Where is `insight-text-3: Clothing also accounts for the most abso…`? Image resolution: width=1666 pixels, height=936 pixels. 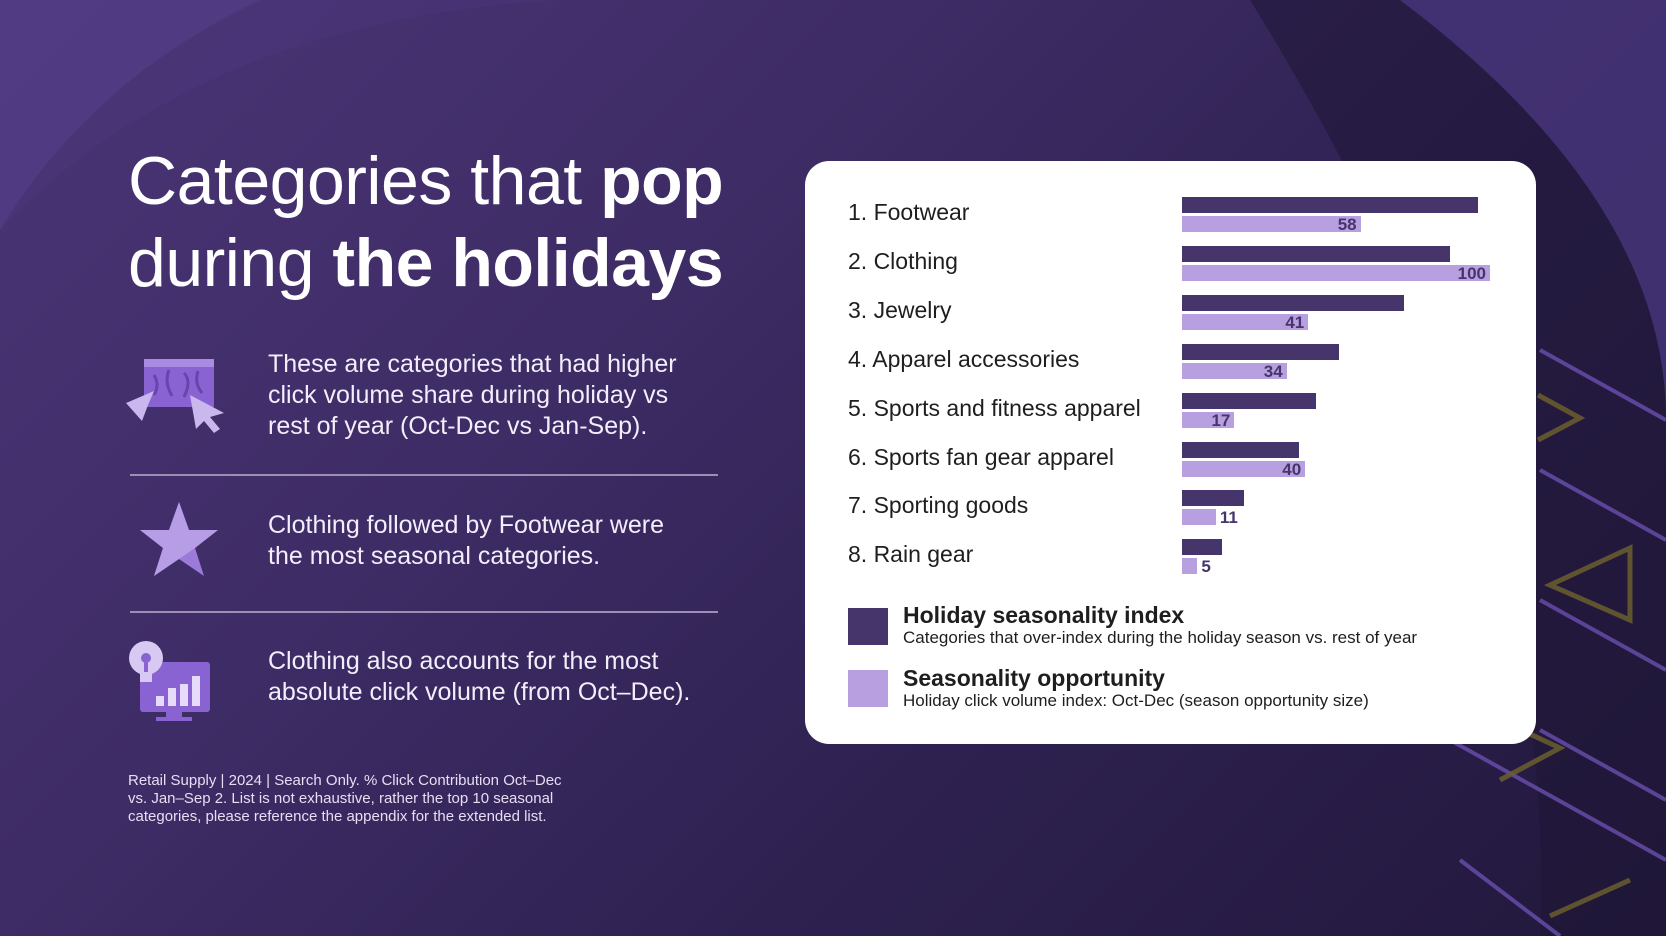 insight-text-3: Clothing also accounts for the most abso… is located at coordinates (479, 677).